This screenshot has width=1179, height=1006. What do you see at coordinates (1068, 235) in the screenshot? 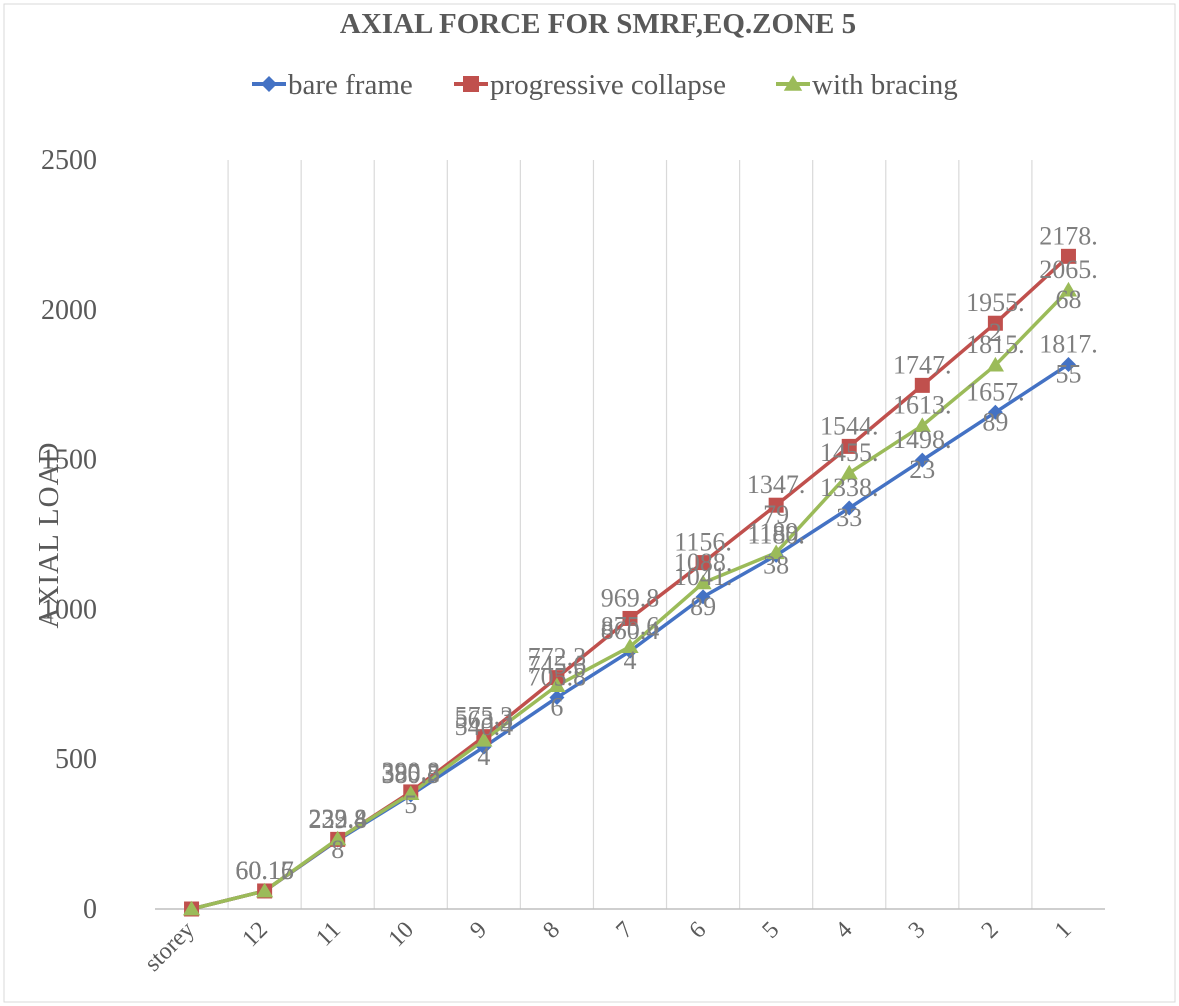
I see `data-label: 2178.` at bounding box center [1068, 235].